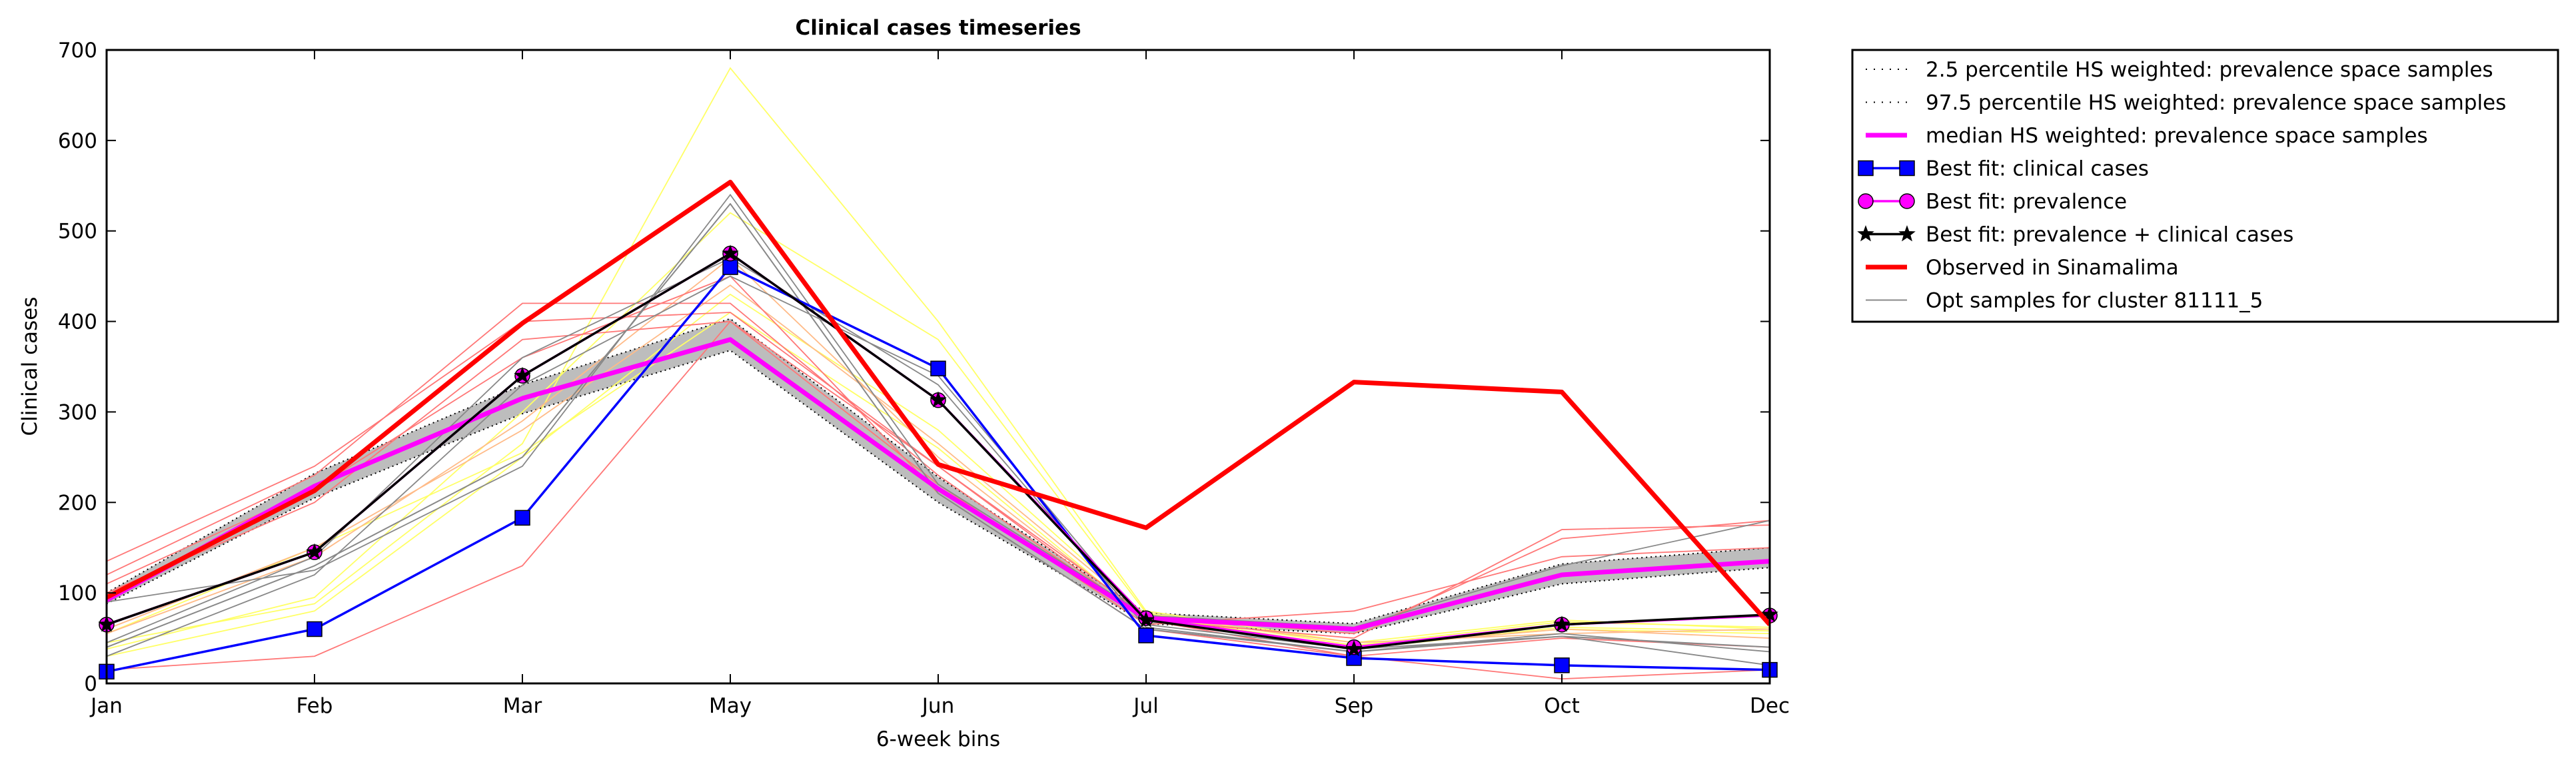 The image size is (2576, 772). I want to click on x-tick-label-7: Oct, so click(1562, 706).